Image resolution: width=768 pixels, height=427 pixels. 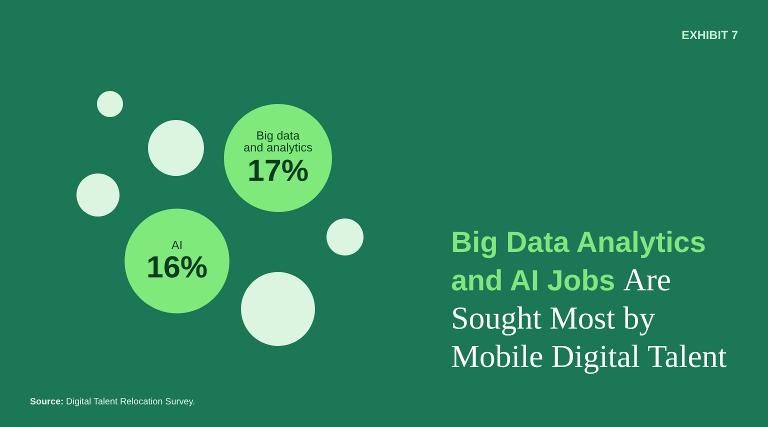 What do you see at coordinates (710, 35) in the screenshot?
I see `text: EXHIBIT 7` at bounding box center [710, 35].